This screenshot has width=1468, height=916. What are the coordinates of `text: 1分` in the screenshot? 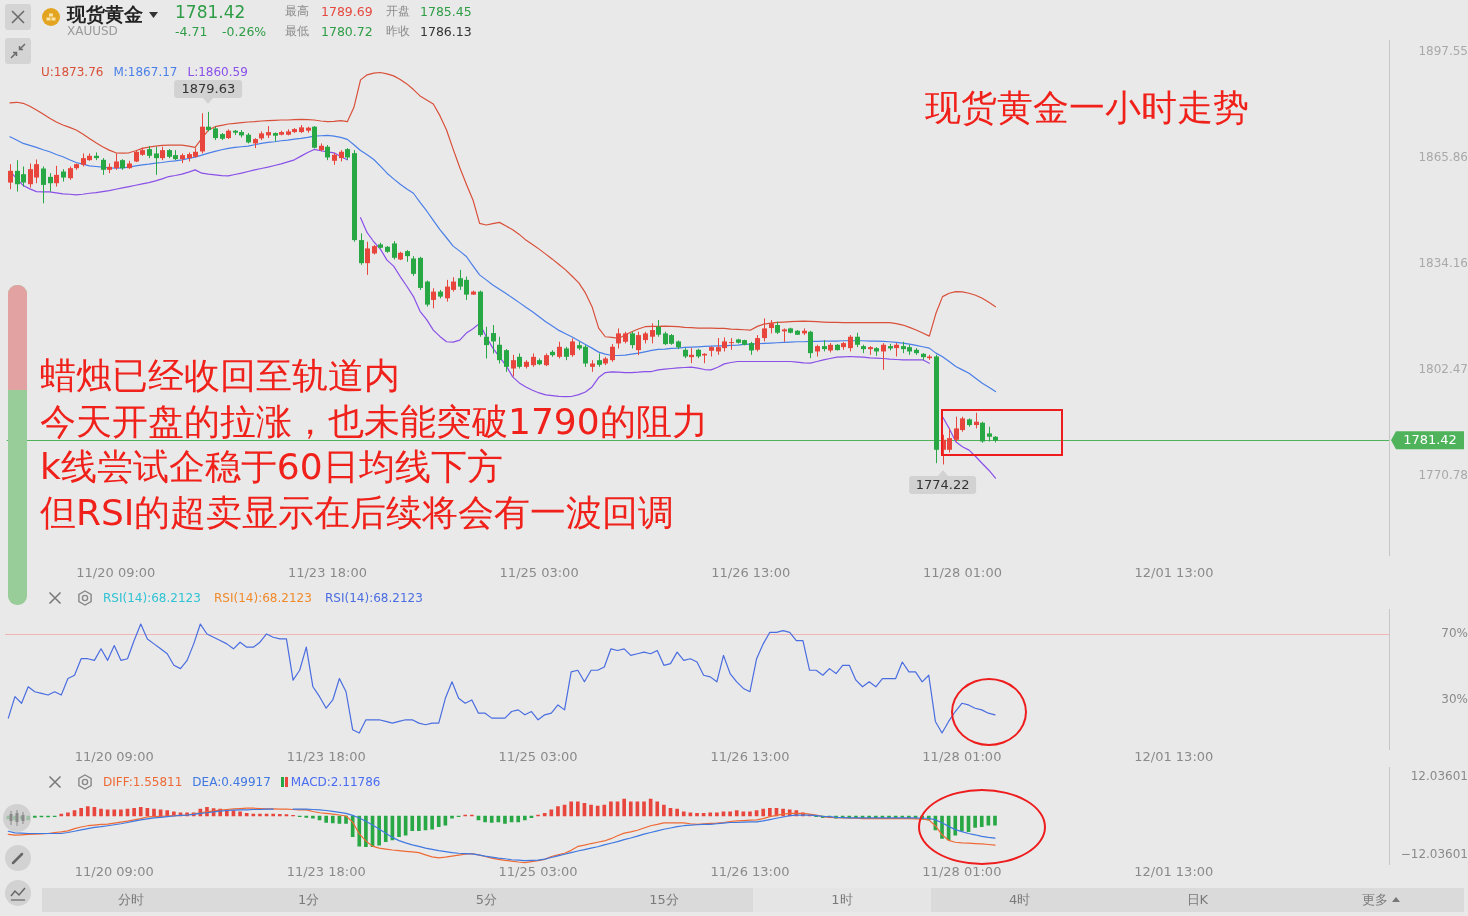 It's located at (308, 899).